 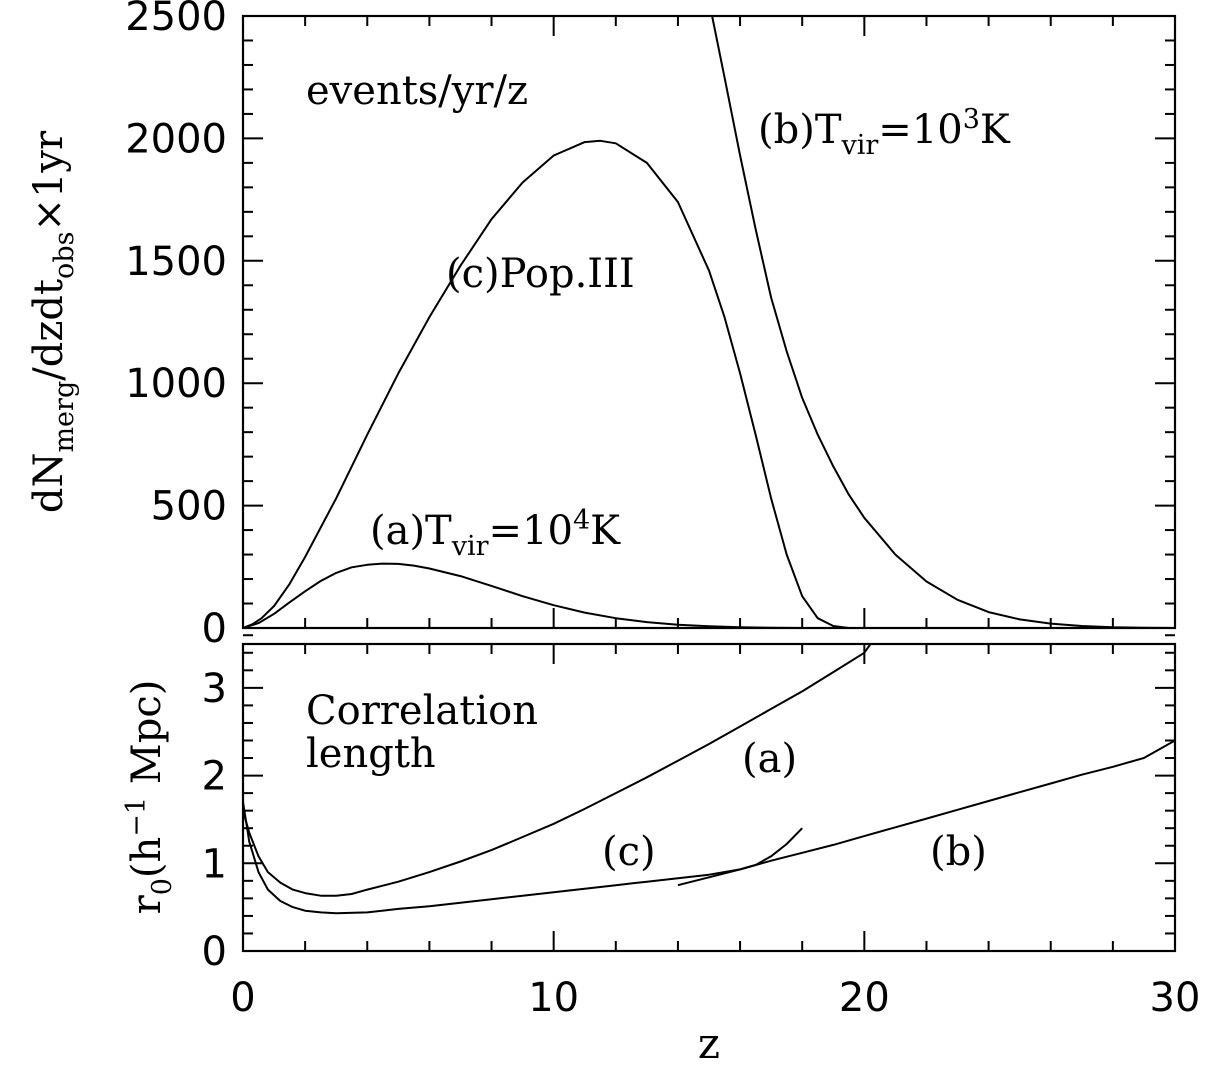 What do you see at coordinates (147, 857) in the screenshot?
I see `bottom-y-label-c: (h` at bounding box center [147, 857].